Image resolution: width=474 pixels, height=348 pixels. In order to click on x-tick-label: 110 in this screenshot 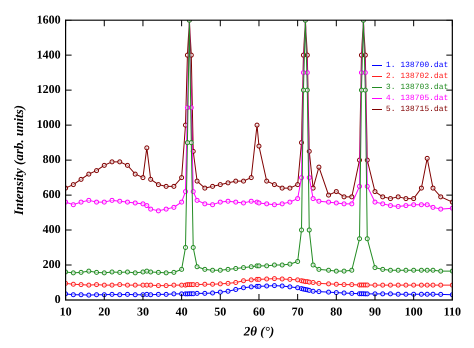, I will do `click(453, 311)`.